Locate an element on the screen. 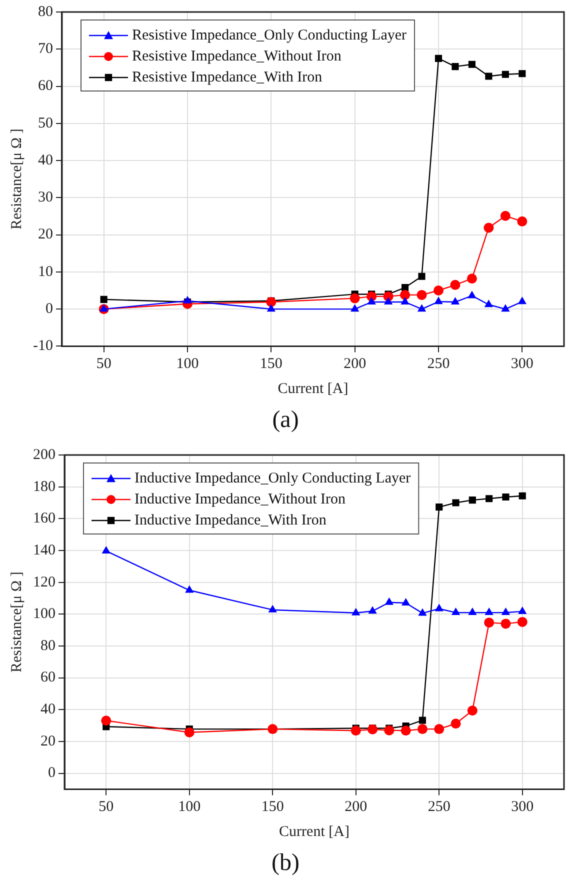 The height and width of the screenshot is (886, 569). x-tick-label: 300 is located at coordinates (522, 364).